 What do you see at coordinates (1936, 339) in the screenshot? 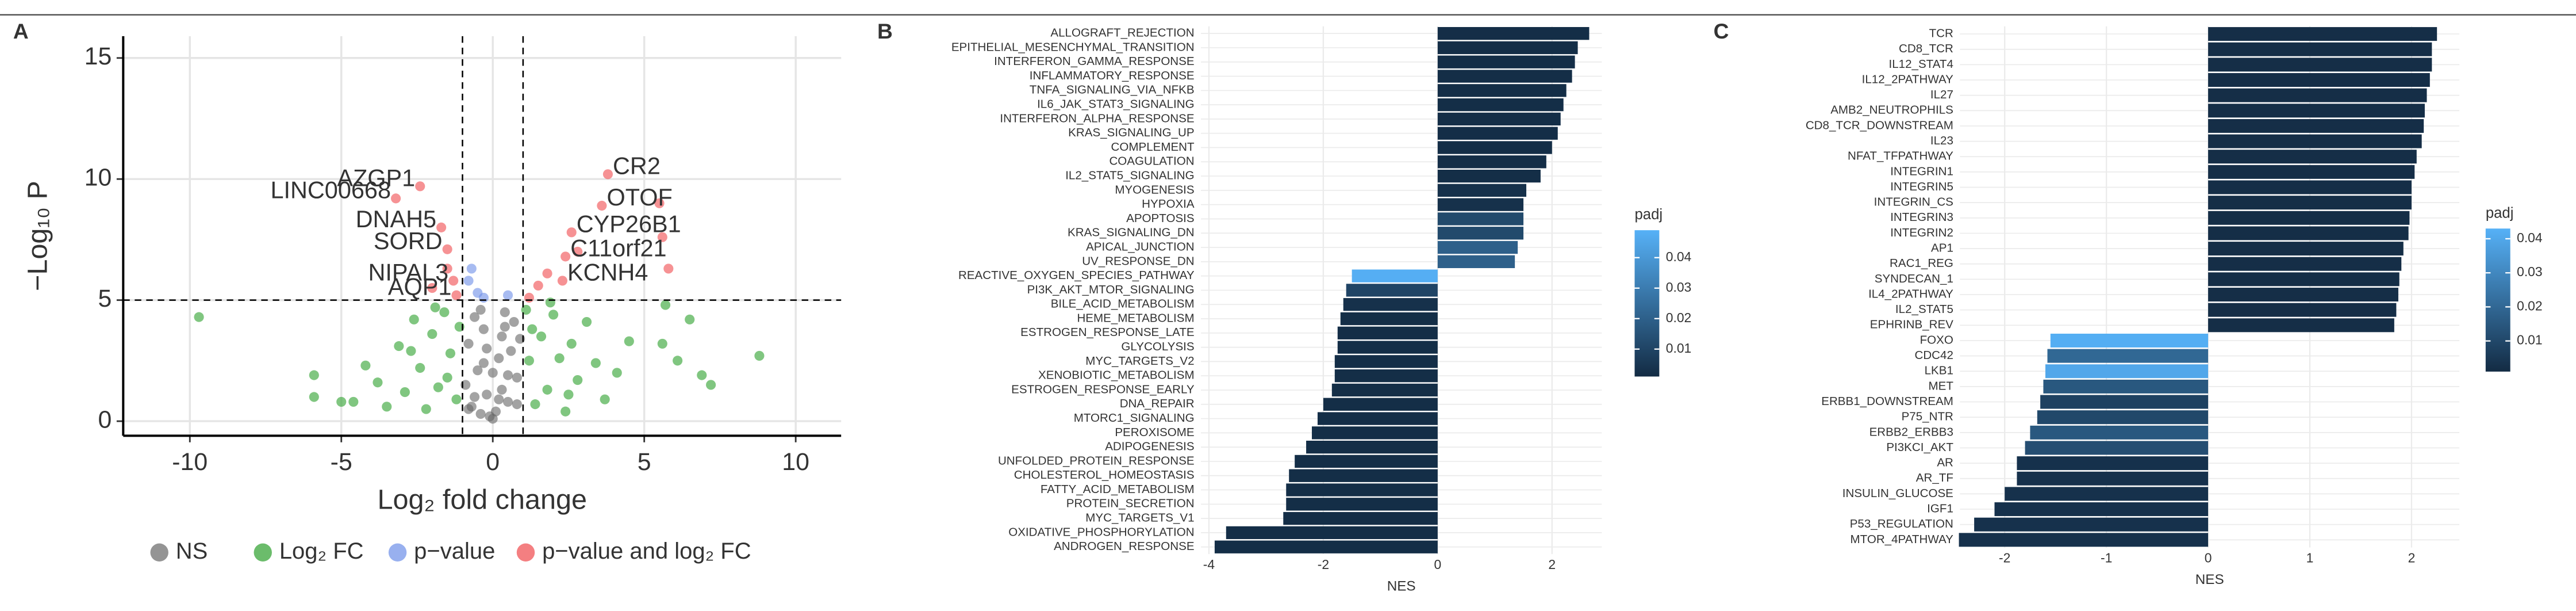
I see `category-label: FOXO` at bounding box center [1936, 339].